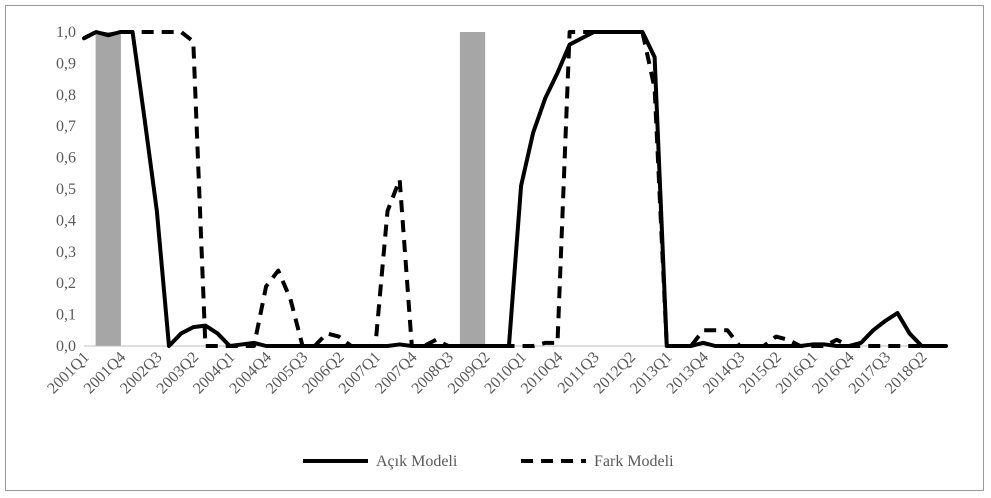 The height and width of the screenshot is (498, 991). I want to click on y-tick-label: 0,0, so click(66, 346).